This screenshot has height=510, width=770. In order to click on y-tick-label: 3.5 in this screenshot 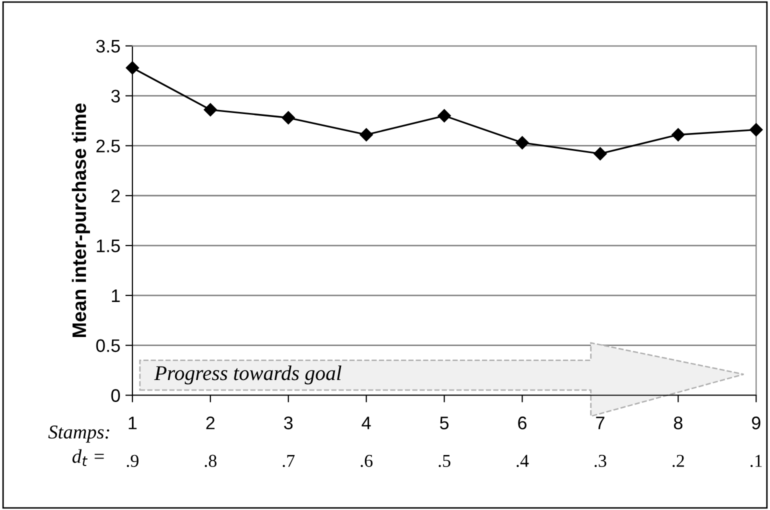, I will do `click(108, 46)`.